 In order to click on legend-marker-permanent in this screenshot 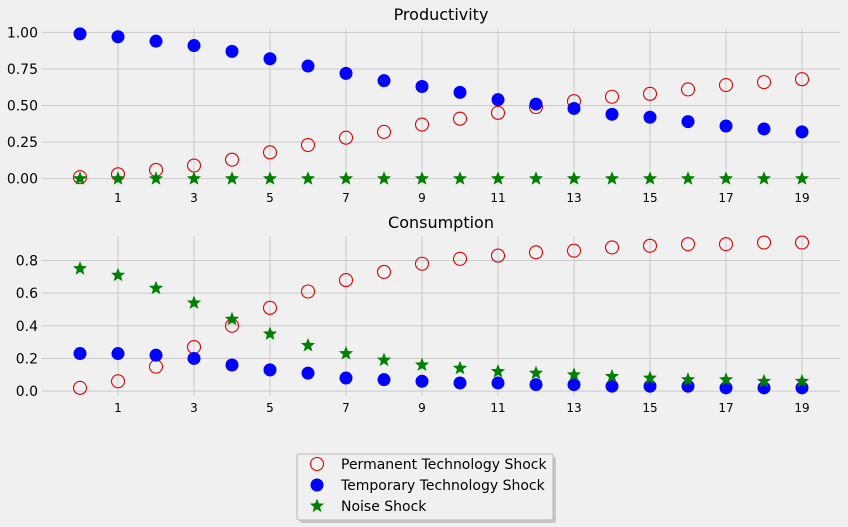, I will do `click(317, 464)`.